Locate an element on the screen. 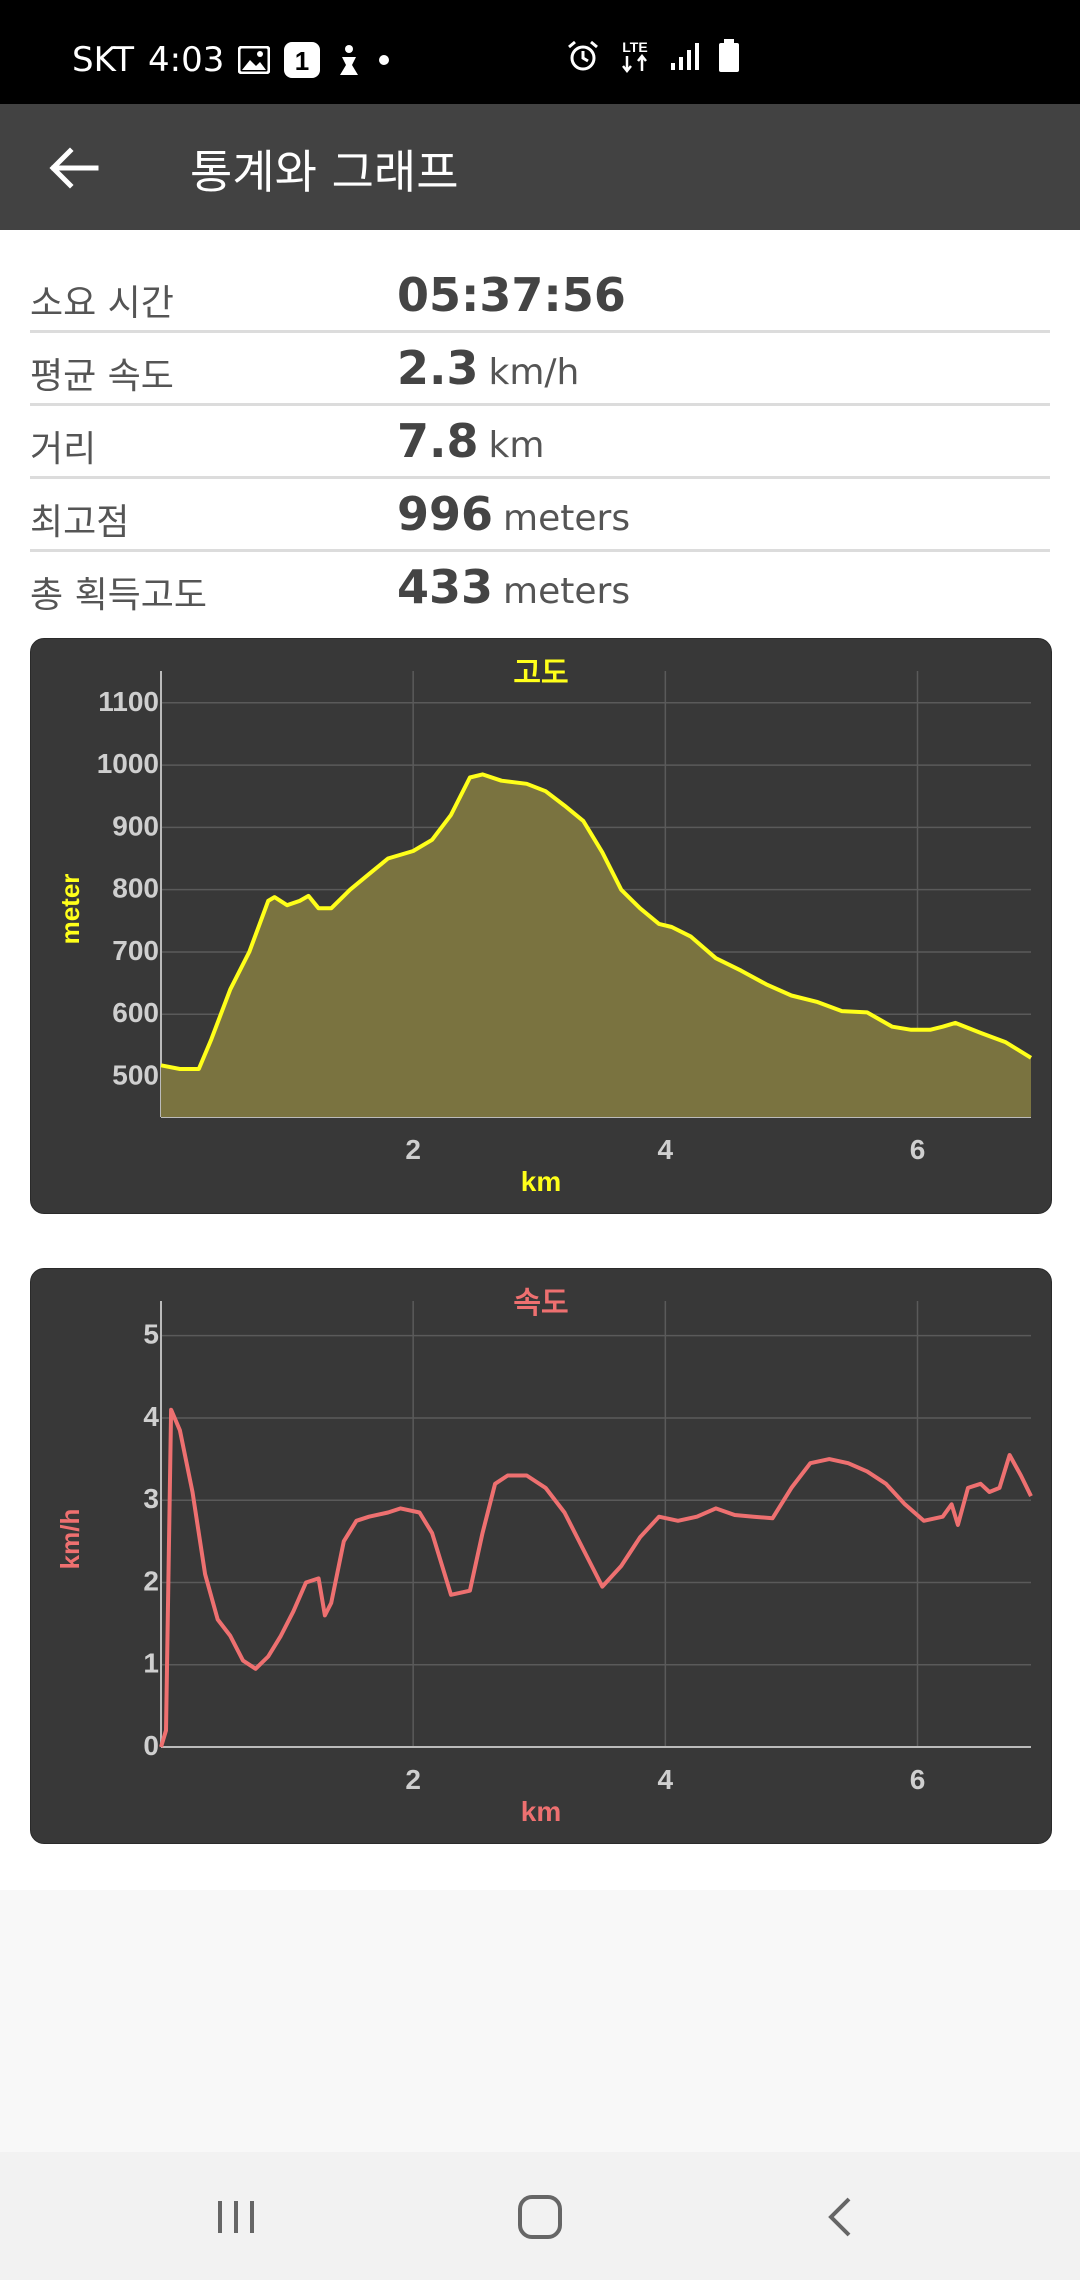 The image size is (1080, 2280). y-tick-label: 1000 is located at coordinates (128, 763).